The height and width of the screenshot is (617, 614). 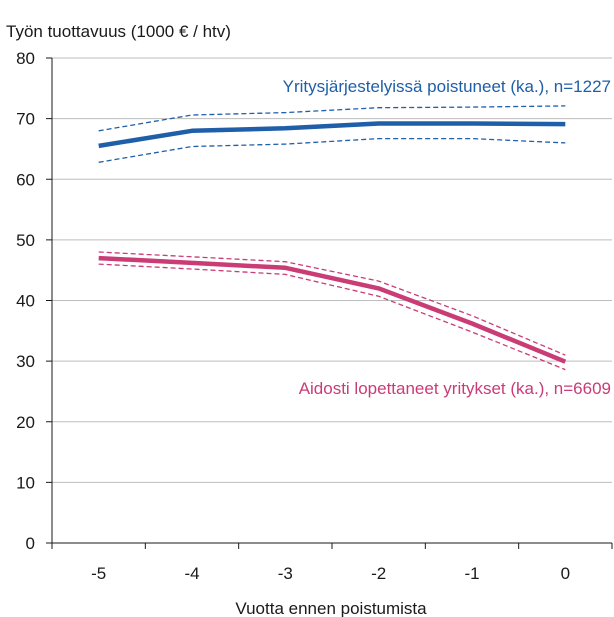 I want to click on y-tick-label: 50, so click(x=25, y=240).